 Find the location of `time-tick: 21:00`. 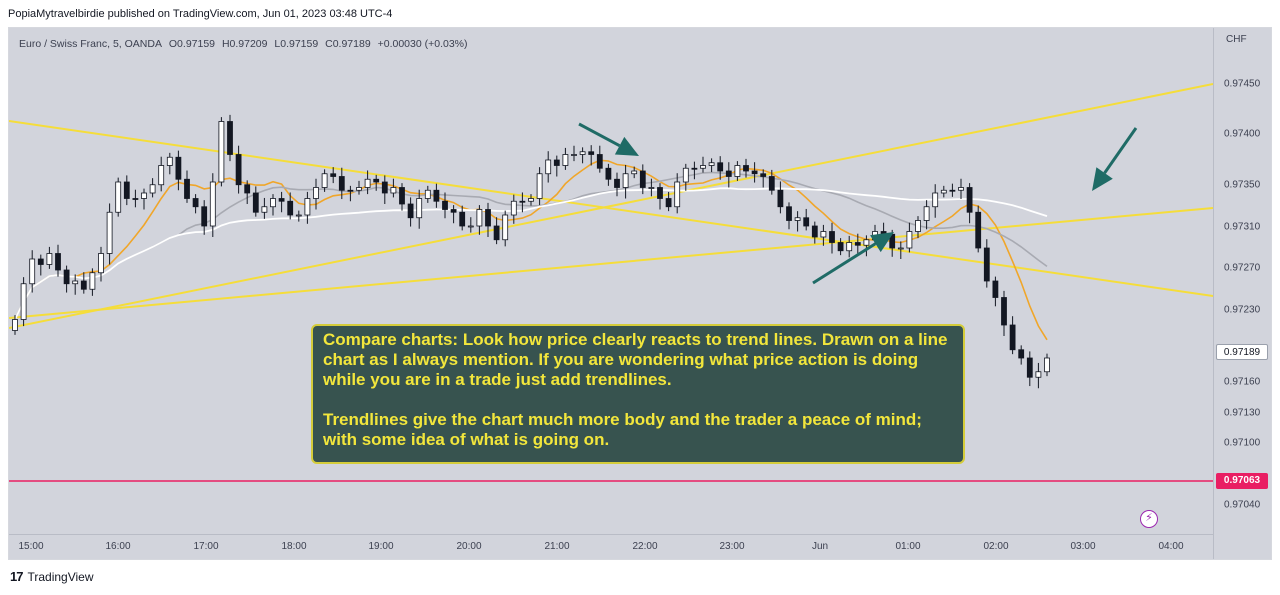

time-tick: 21:00 is located at coordinates (557, 546).